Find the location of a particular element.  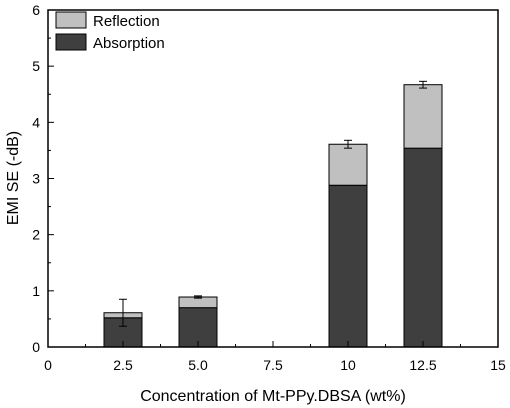

x-tick-label: 0 is located at coordinates (48, 365).